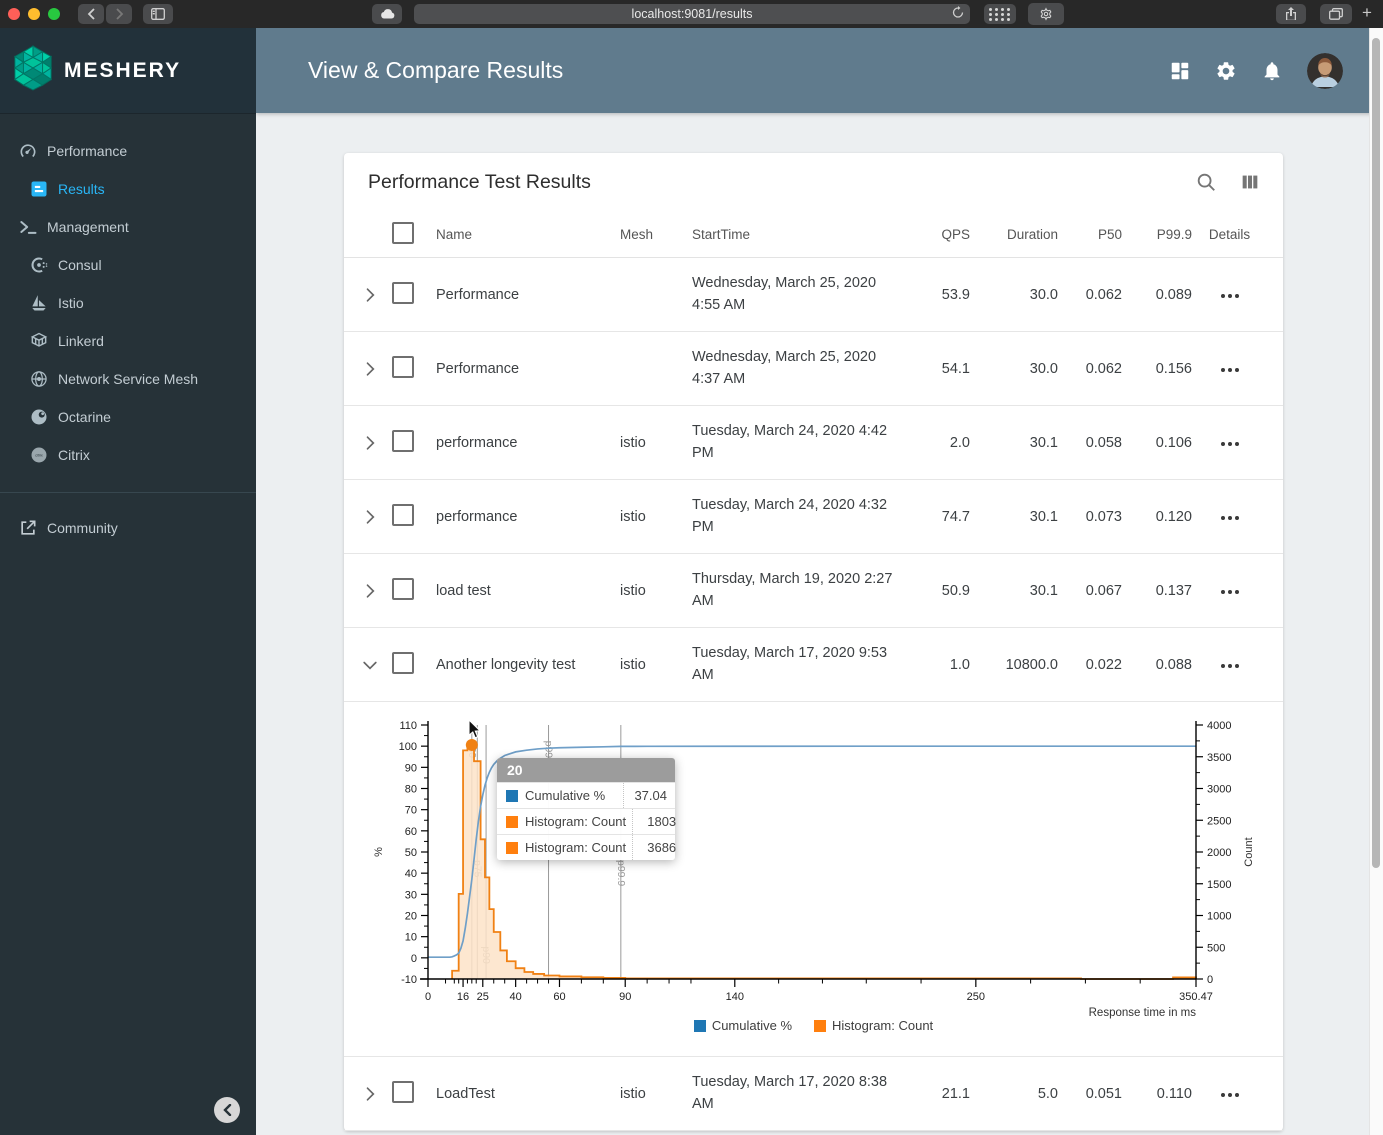 The height and width of the screenshot is (1135, 1383). What do you see at coordinates (471, 744) in the screenshot?
I see `hover-marker-dot` at bounding box center [471, 744].